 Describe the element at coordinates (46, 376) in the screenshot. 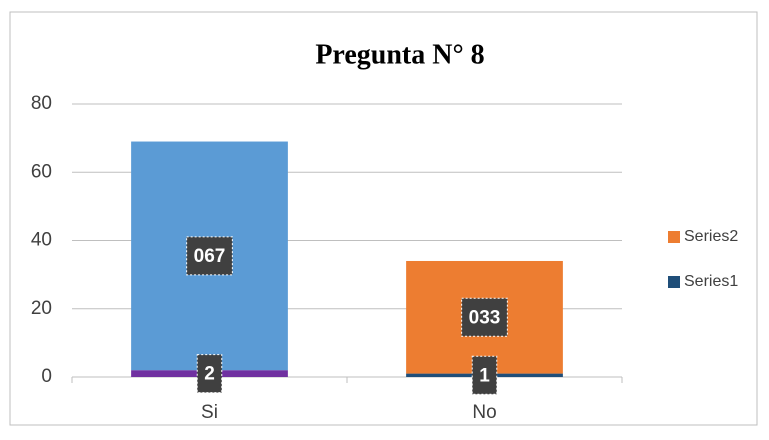

I see `y-tick-label: 0` at that location.